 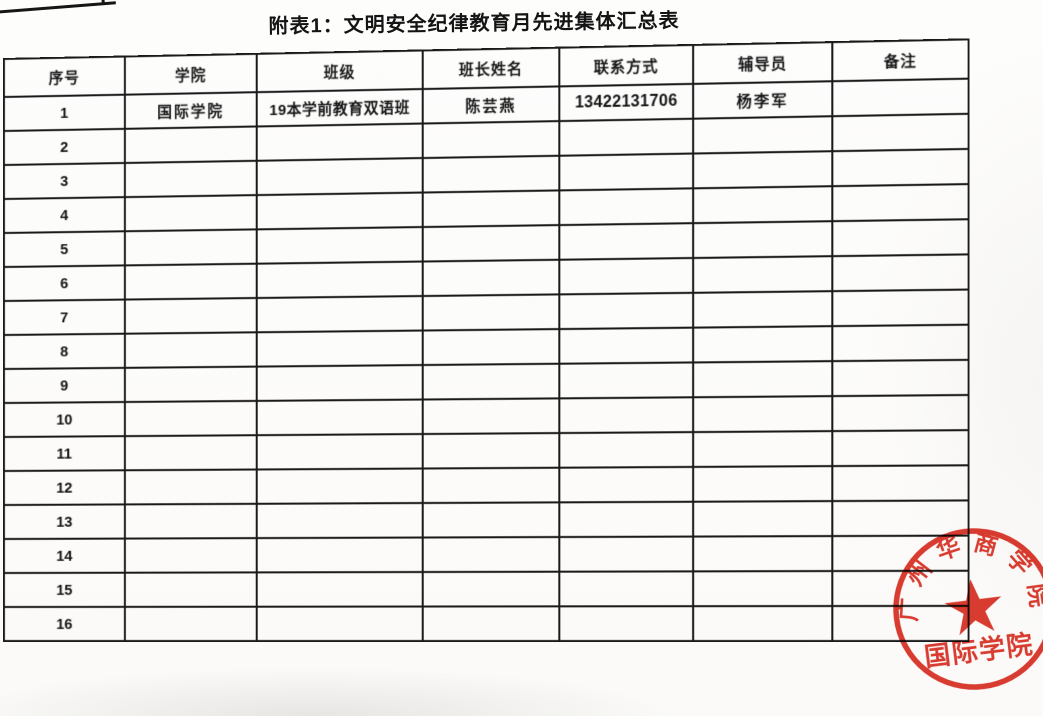 I want to click on page-edge-artifact, so click(x=66, y=10).